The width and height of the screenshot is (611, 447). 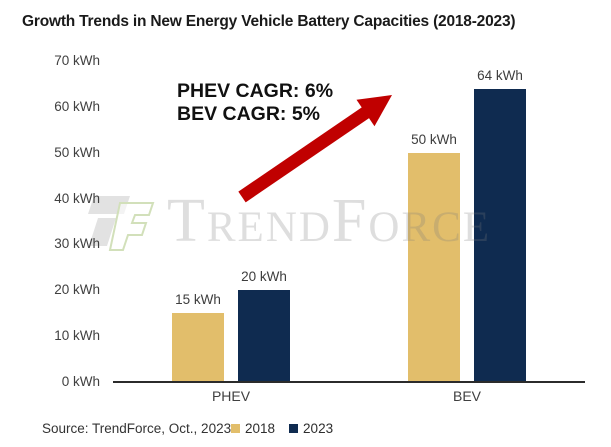 What do you see at coordinates (77, 290) in the screenshot?
I see `y-axis-tick-label: 20 kWh` at bounding box center [77, 290].